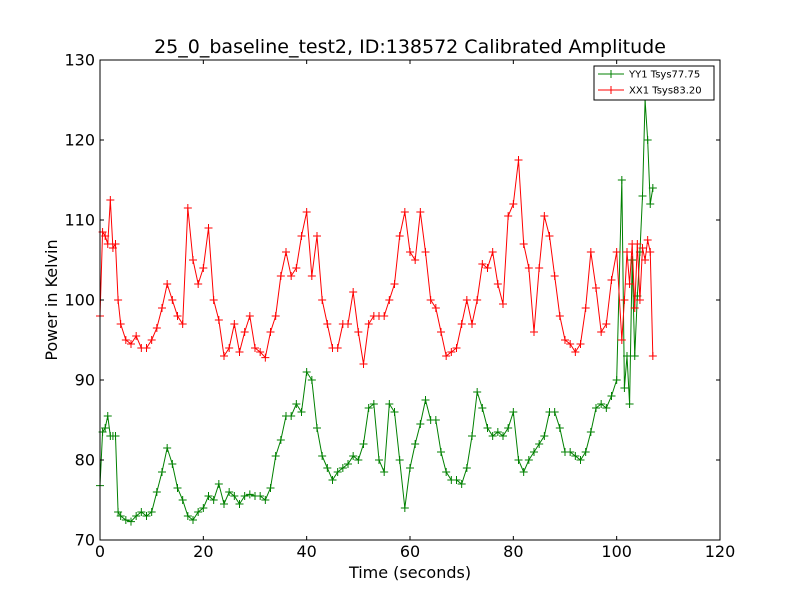 This screenshot has width=800, height=600. Describe the element at coordinates (611, 90) in the screenshot. I see `legend-marker-xx1` at that location.